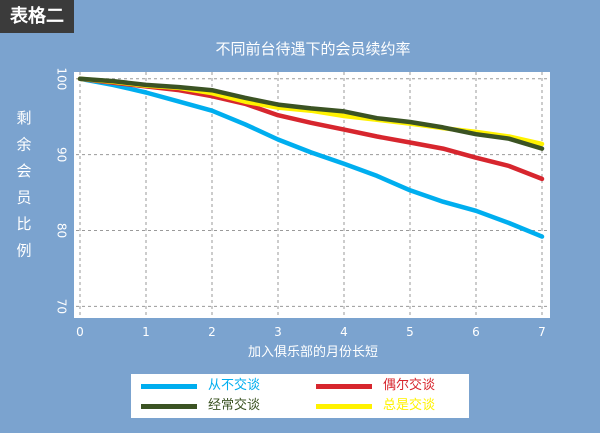  I want to click on x-axis-ticks: 0 1 2 3 4 5 6 7, so click(311, 332).